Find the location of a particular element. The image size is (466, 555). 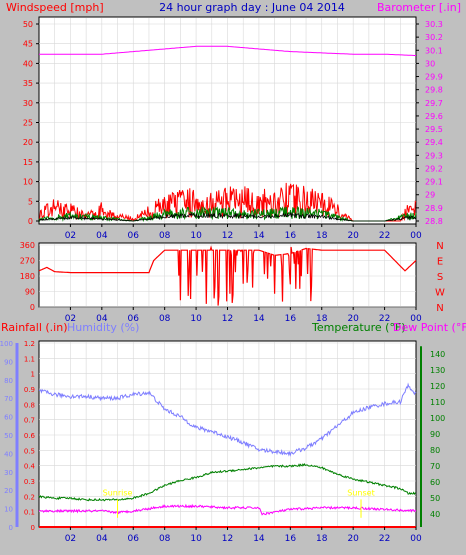

temperature-tick-label: 60 is located at coordinates (435, 482).